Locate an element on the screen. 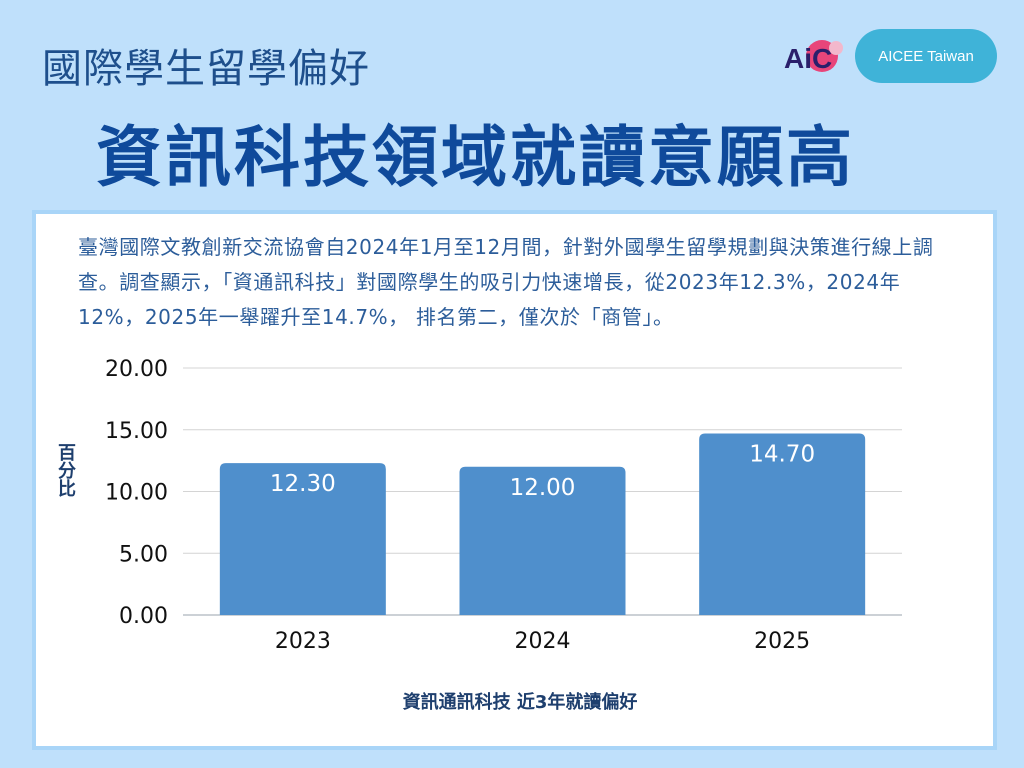 The width and height of the screenshot is (1024, 768). aicee-logo-icon: AiC is located at coordinates (813, 57).